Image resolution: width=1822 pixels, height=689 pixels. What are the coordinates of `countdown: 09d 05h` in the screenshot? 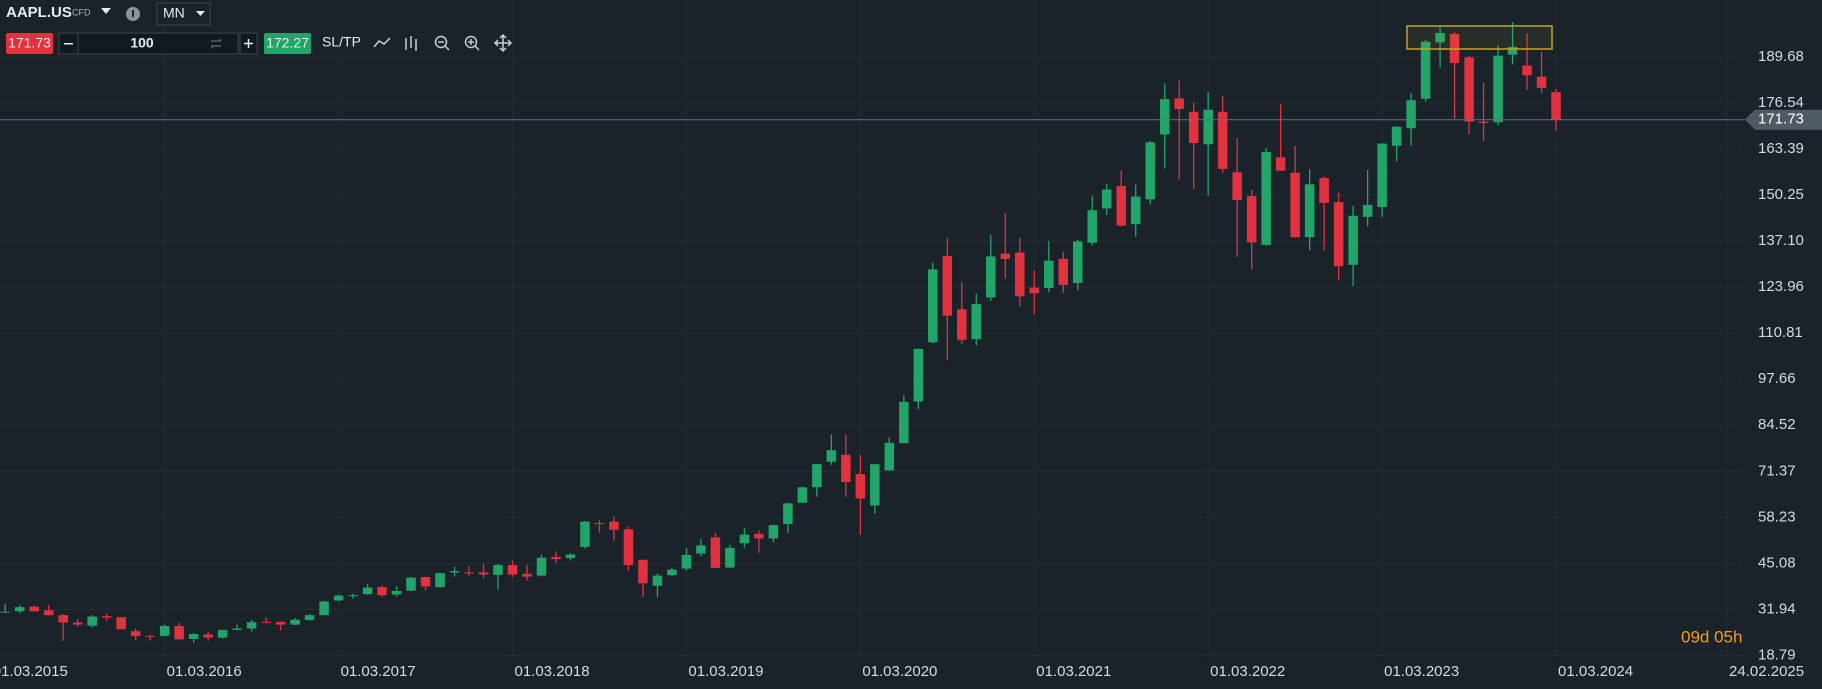 It's located at (1711, 636).